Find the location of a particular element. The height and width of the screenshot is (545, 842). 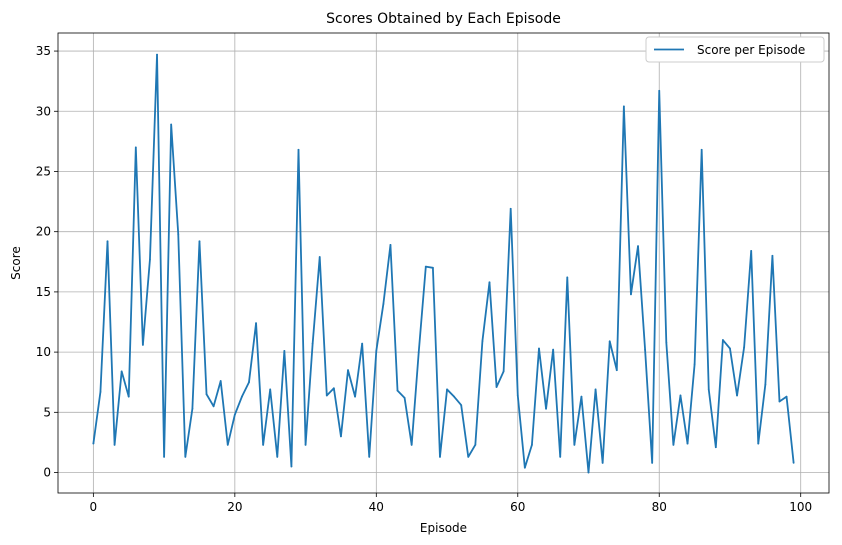

y-axis-label: Score is located at coordinates (16, 263).